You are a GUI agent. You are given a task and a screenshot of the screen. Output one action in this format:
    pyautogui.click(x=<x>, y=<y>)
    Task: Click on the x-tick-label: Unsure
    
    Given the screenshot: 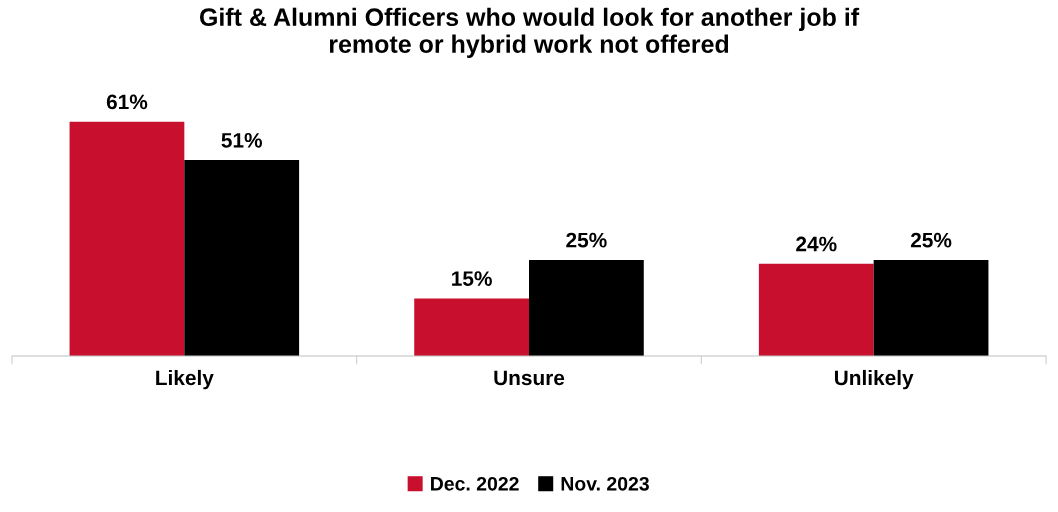 What is the action you would take?
    pyautogui.click(x=529, y=378)
    